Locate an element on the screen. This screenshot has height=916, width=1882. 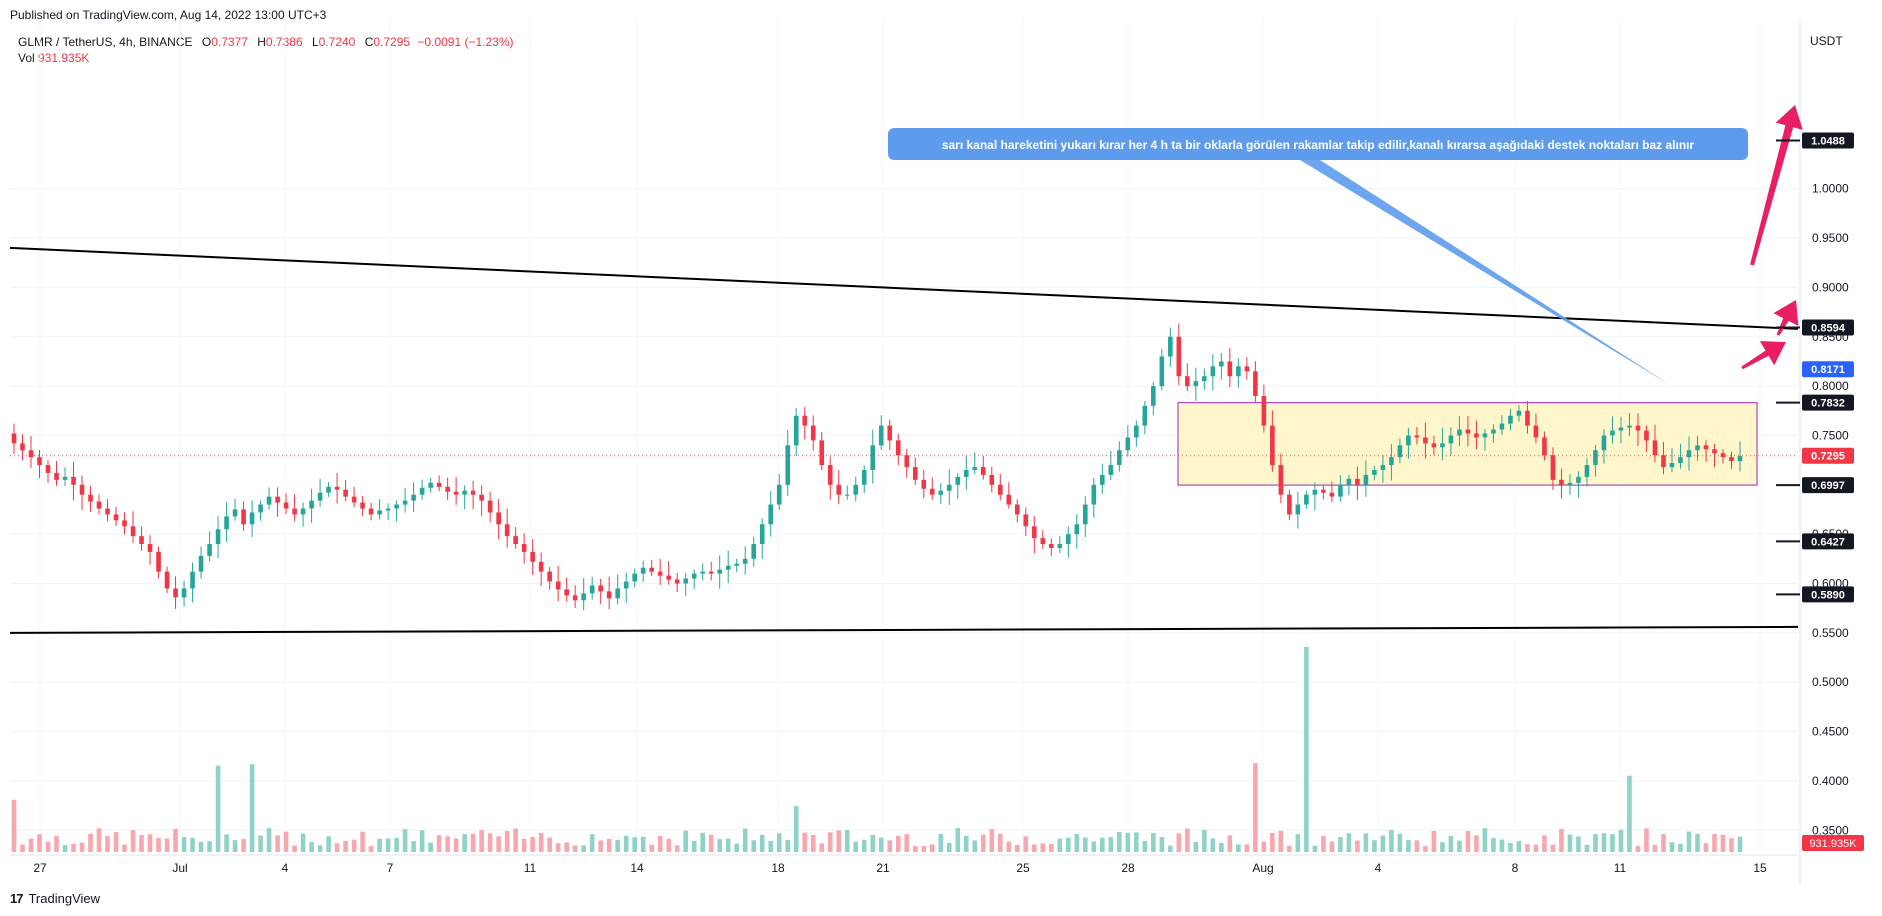
symbol-name: GLMR / TetherUS, 4h, BINANCE is located at coordinates (105, 42).